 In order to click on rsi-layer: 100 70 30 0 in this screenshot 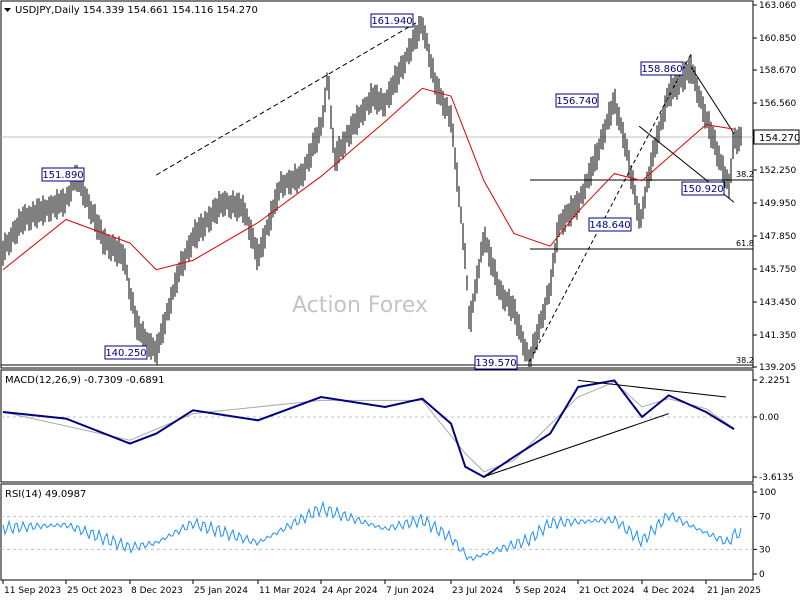, I will do `click(388, 534)`.